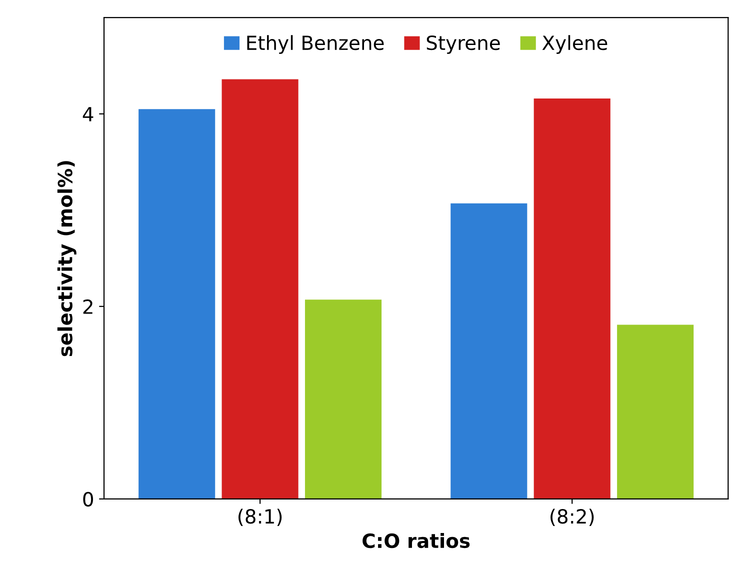  I want to click on x-axis-title: C:O ratios, so click(416, 540).